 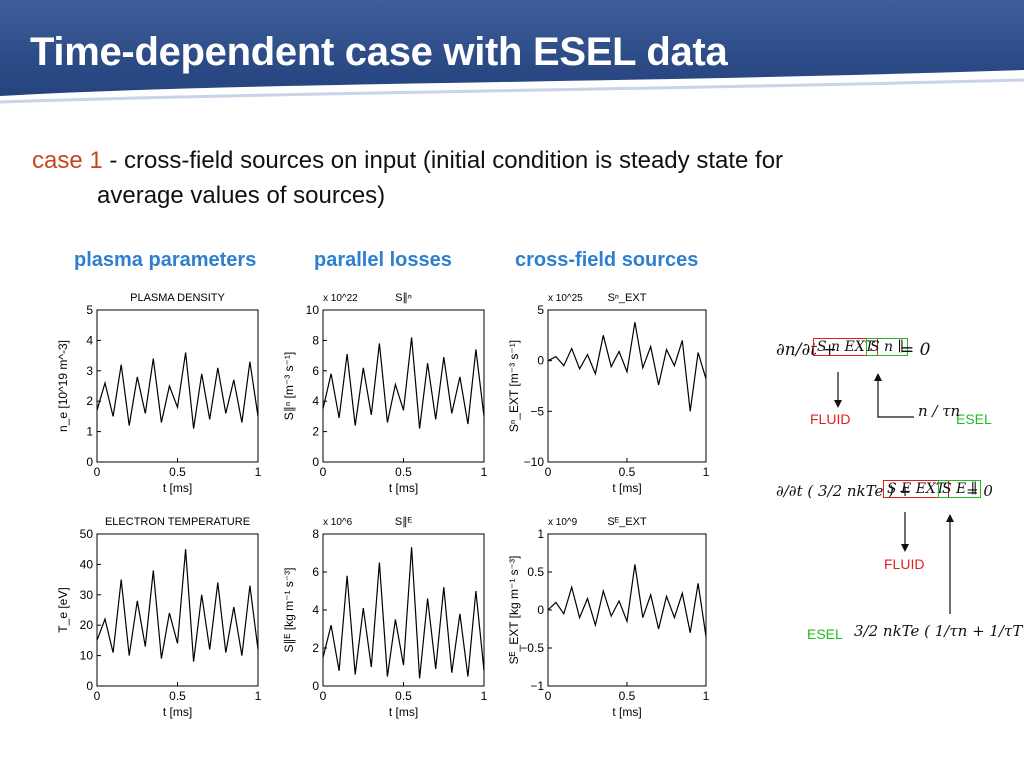 What do you see at coordinates (627, 522) in the screenshot?
I see `chart-5-title: Sᴱ_EXT` at bounding box center [627, 522].